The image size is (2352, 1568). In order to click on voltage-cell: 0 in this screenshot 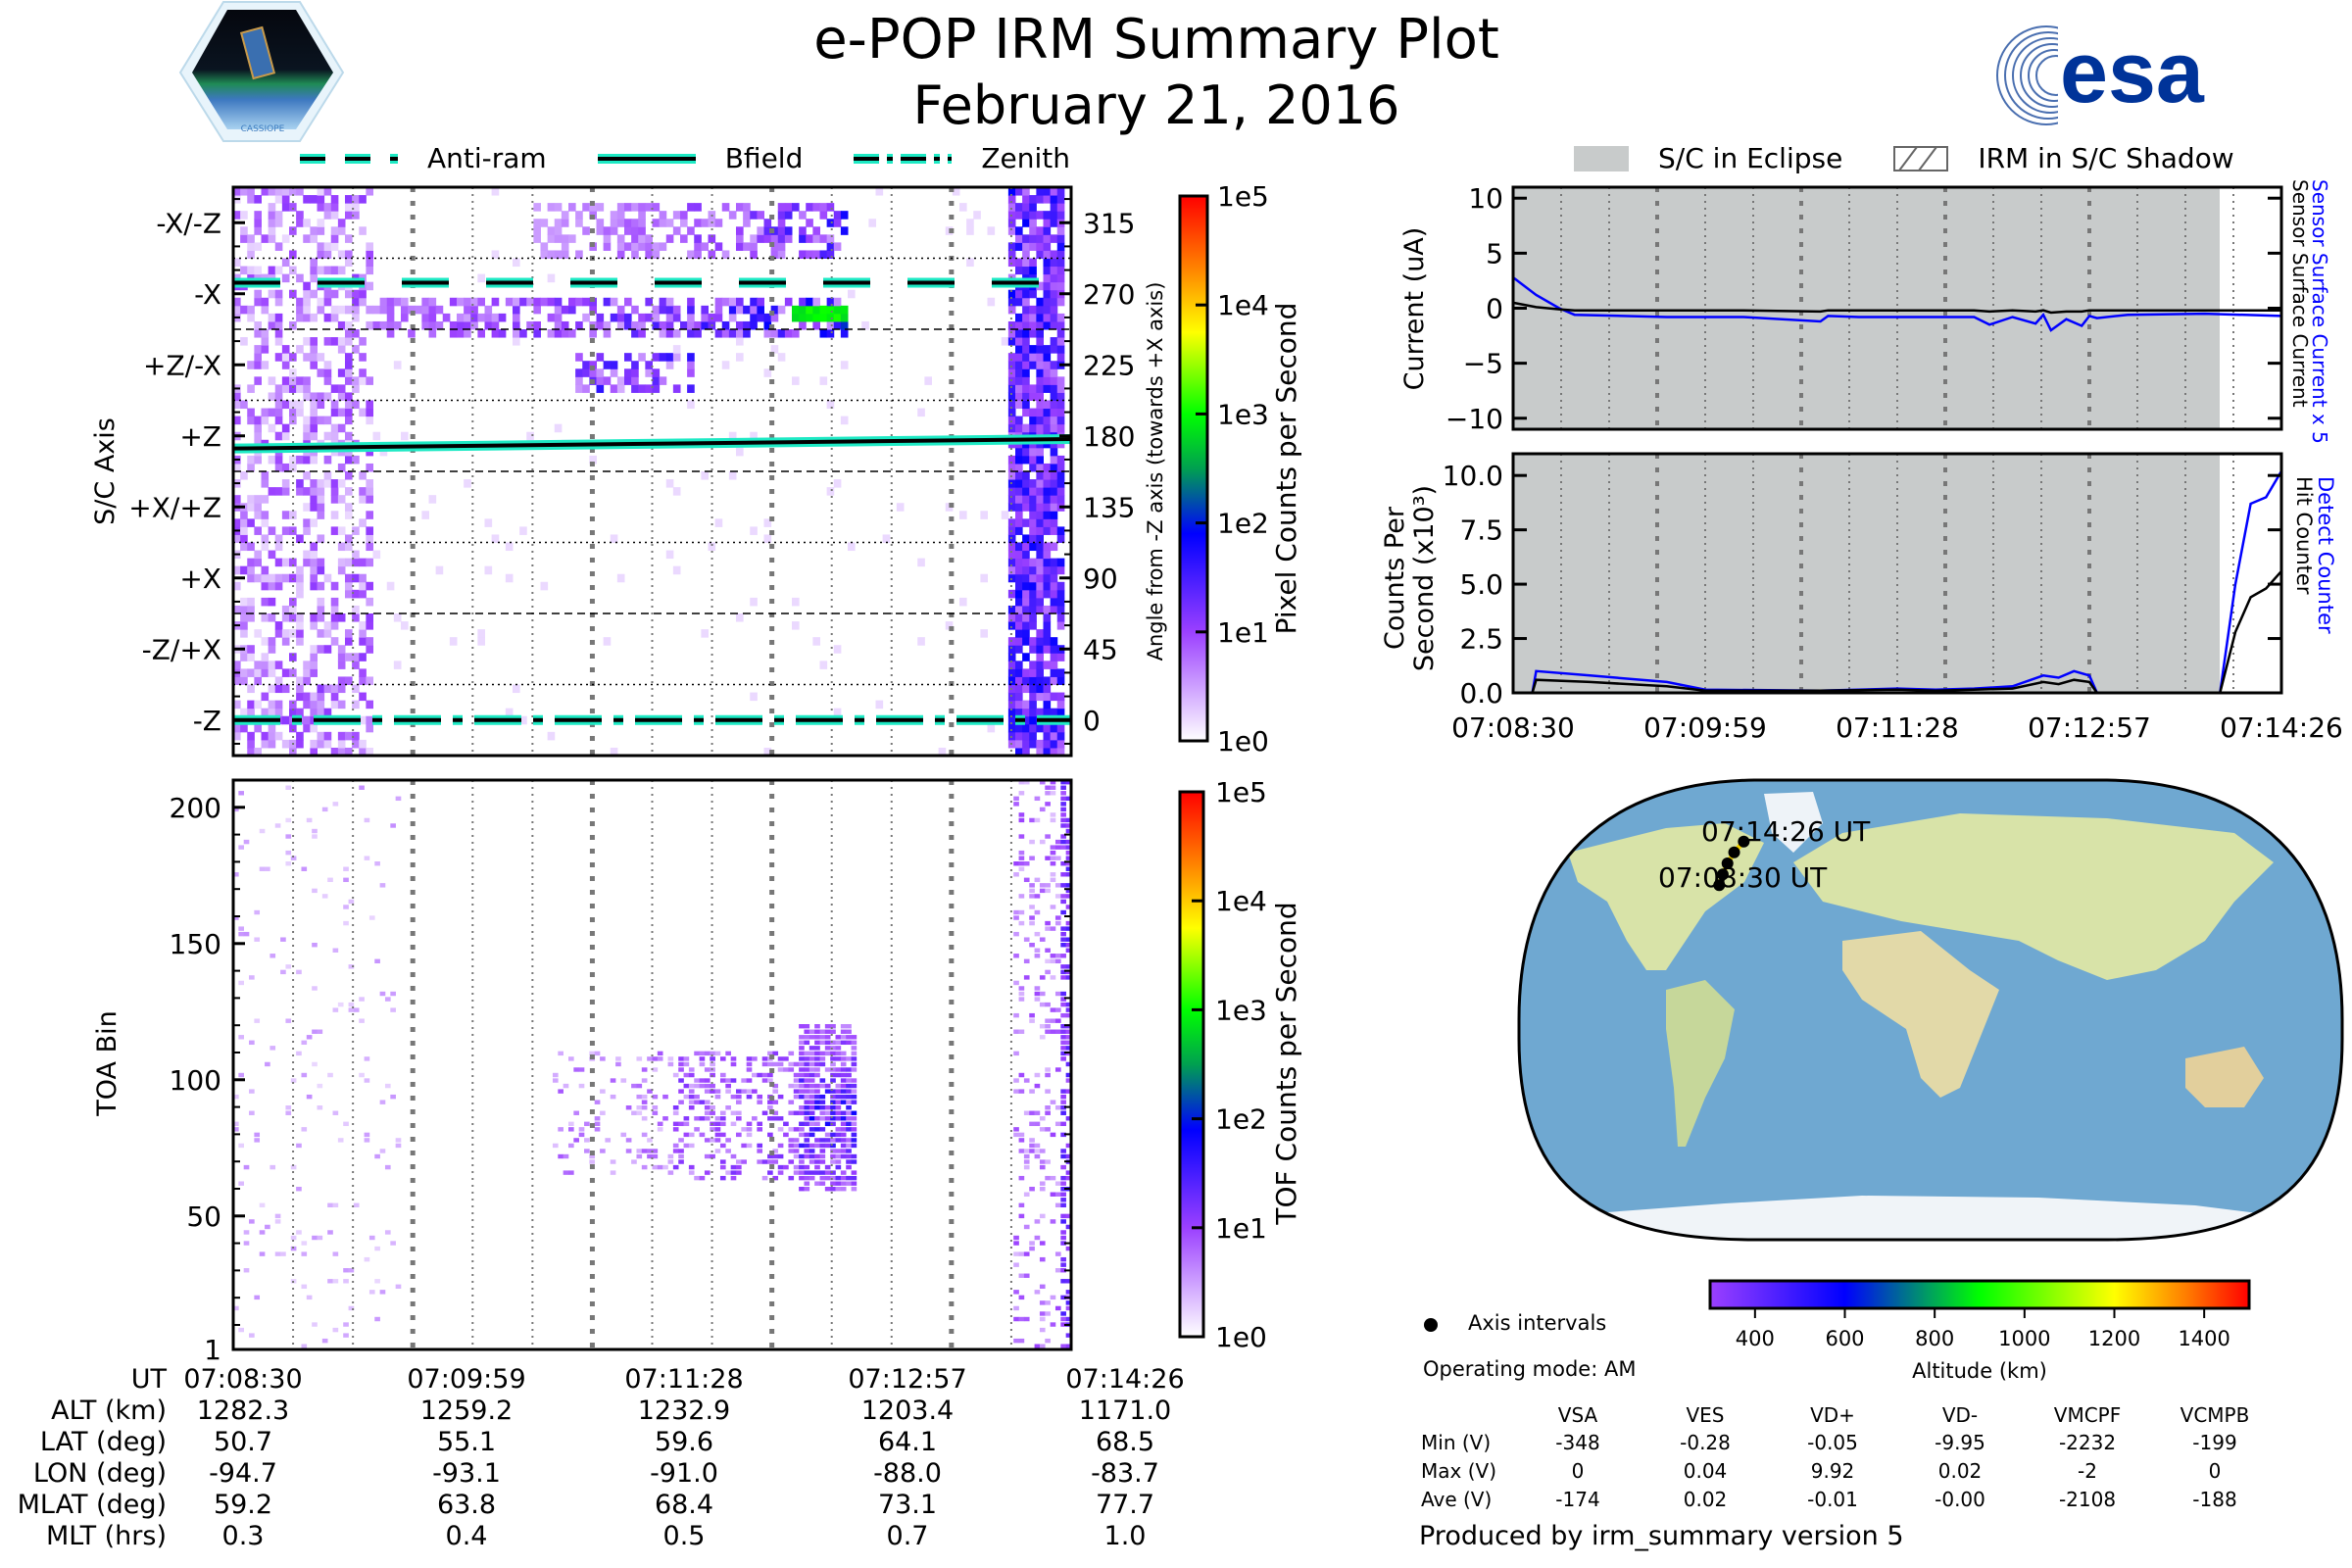, I will do `click(1578, 1471)`.